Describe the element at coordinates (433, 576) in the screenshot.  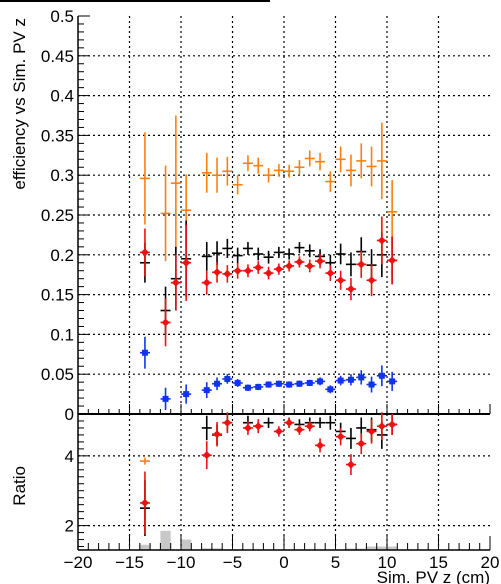
I see `x-axis-title: Sim. PV z (cm)` at that location.